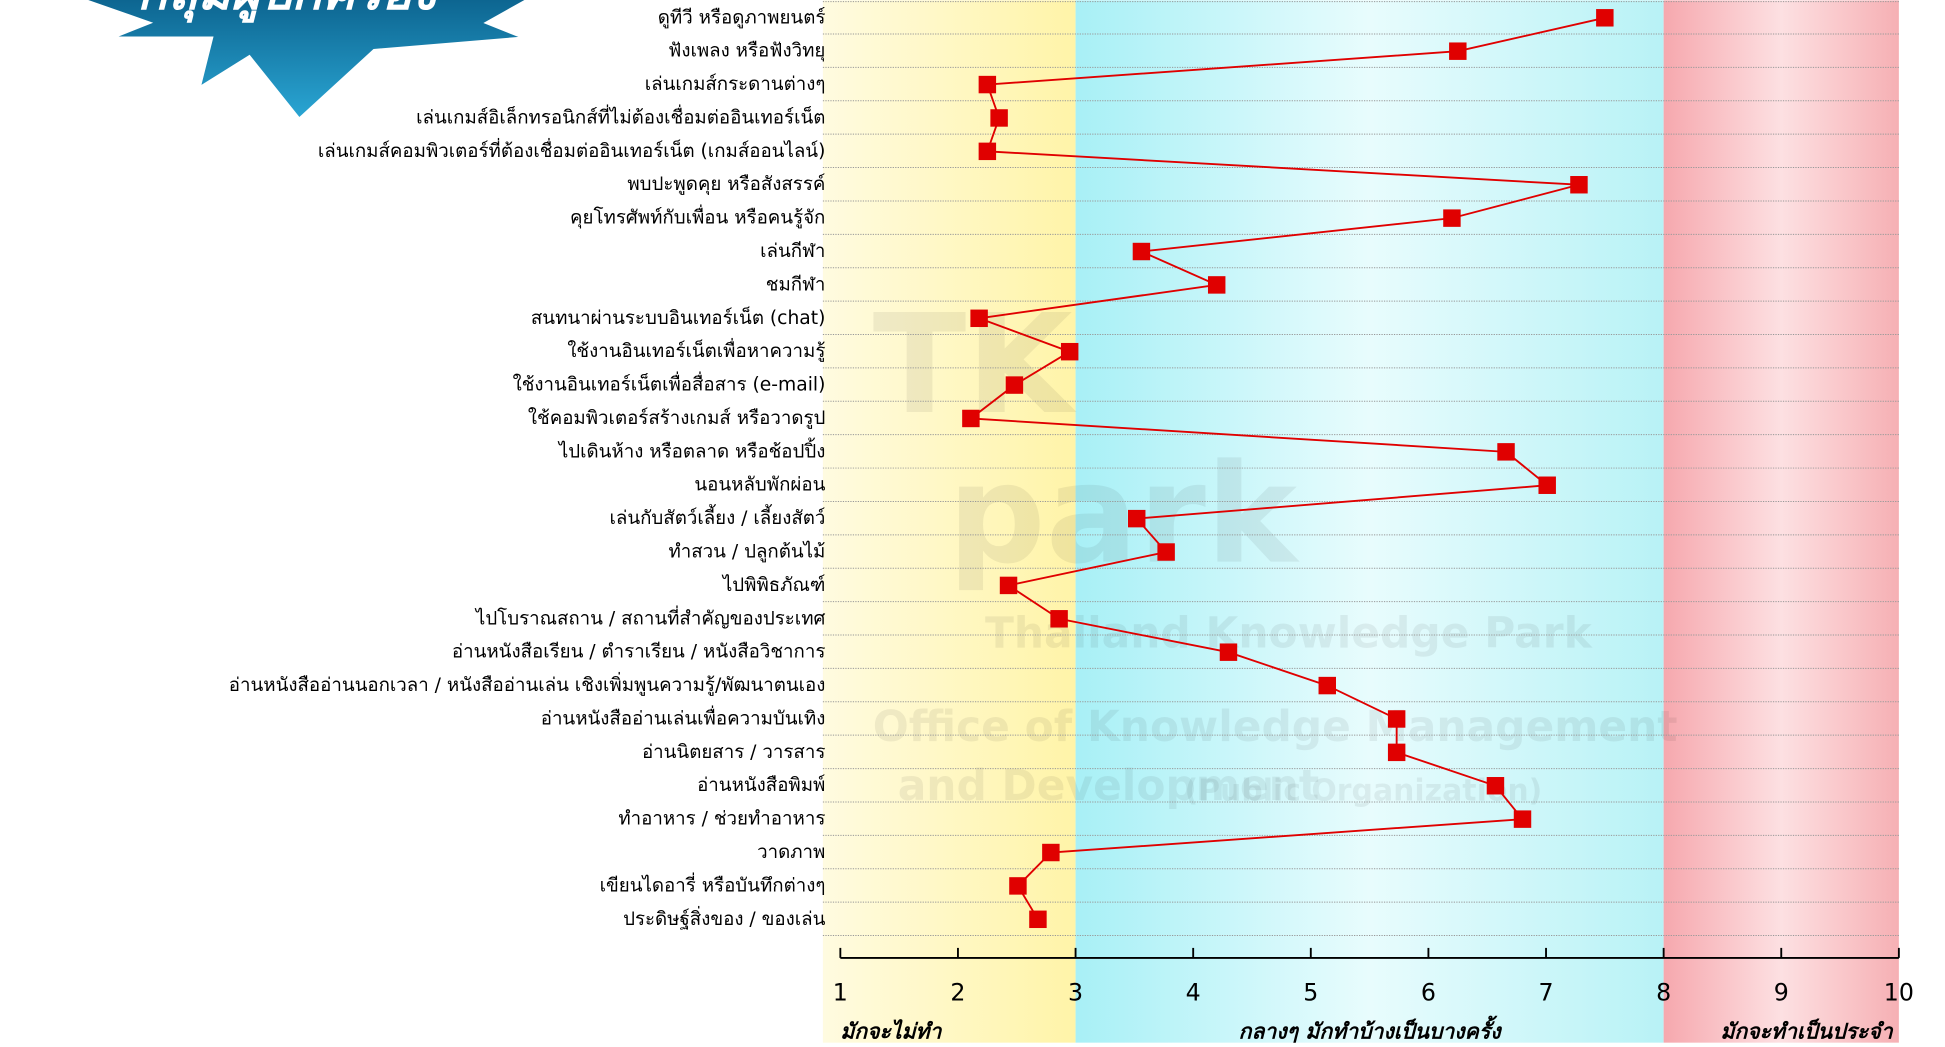 The height and width of the screenshot is (1047, 1945). Describe the element at coordinates (759, 485) in the screenshot. I see `category-label: นอนหลับพักผ่อน` at that location.